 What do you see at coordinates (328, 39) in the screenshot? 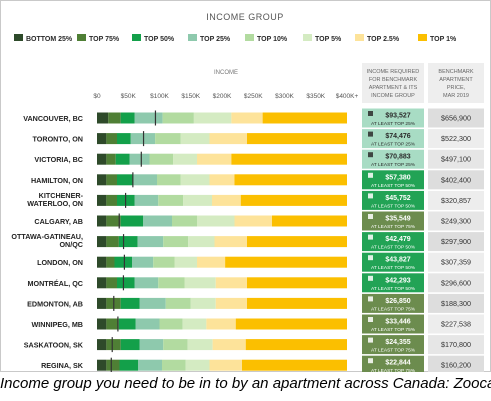
I see `legend-label: TOP 5%` at bounding box center [328, 39].